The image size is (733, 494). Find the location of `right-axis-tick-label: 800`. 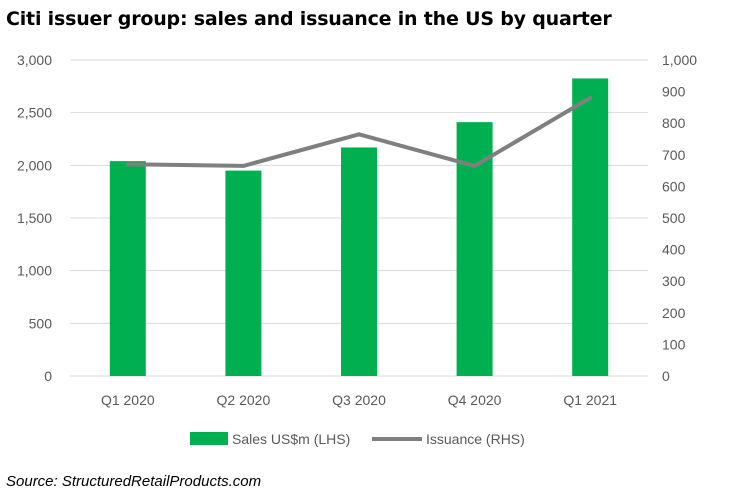

right-axis-tick-label: 800 is located at coordinates (674, 123).